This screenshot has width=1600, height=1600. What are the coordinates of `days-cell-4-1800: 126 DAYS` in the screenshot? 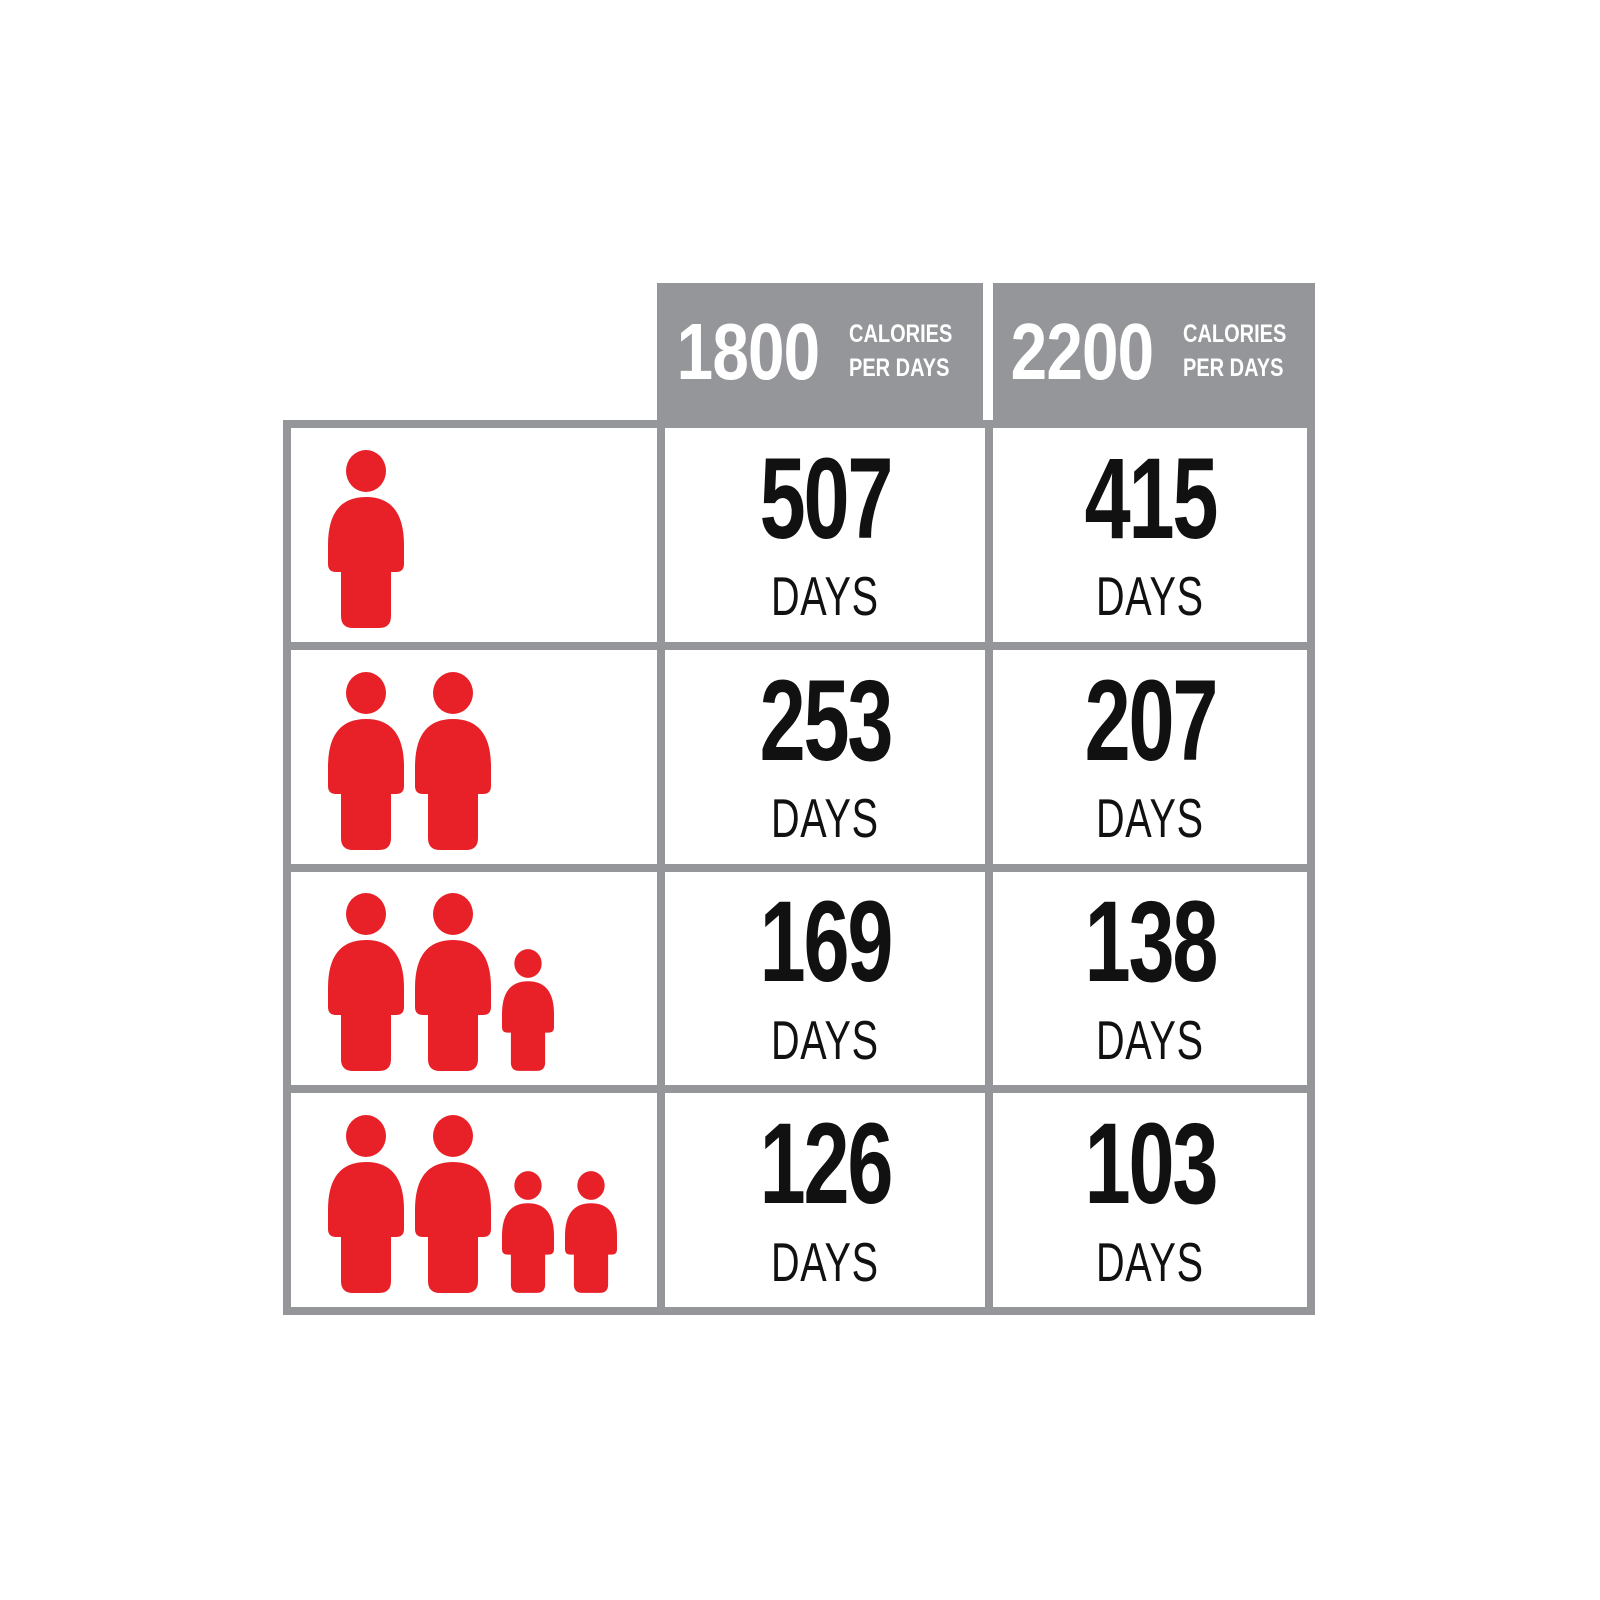 It's located at (825, 1200).